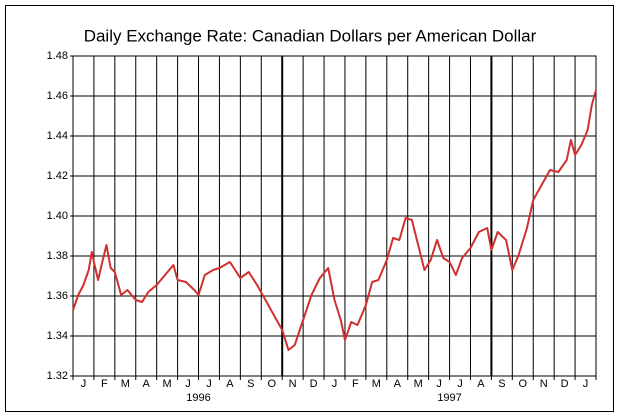 The image size is (620, 420). Describe the element at coordinates (57, 296) in the screenshot. I see `y-tick-label: 1.36` at that location.